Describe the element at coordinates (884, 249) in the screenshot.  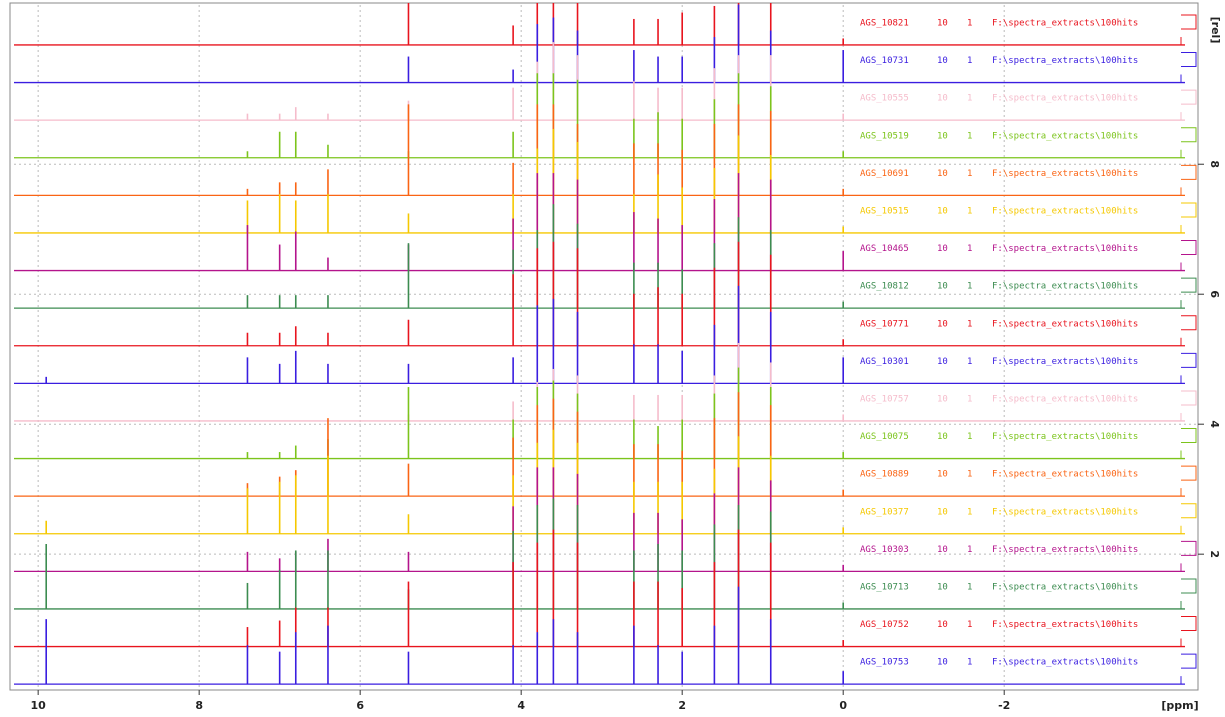
I see `legend-name: AGS_10465` at that location.